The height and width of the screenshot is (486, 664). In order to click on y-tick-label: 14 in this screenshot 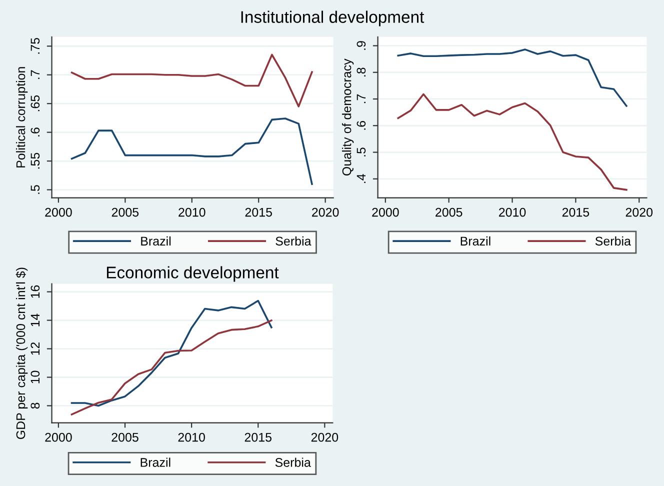, I will do `click(35, 320)`.